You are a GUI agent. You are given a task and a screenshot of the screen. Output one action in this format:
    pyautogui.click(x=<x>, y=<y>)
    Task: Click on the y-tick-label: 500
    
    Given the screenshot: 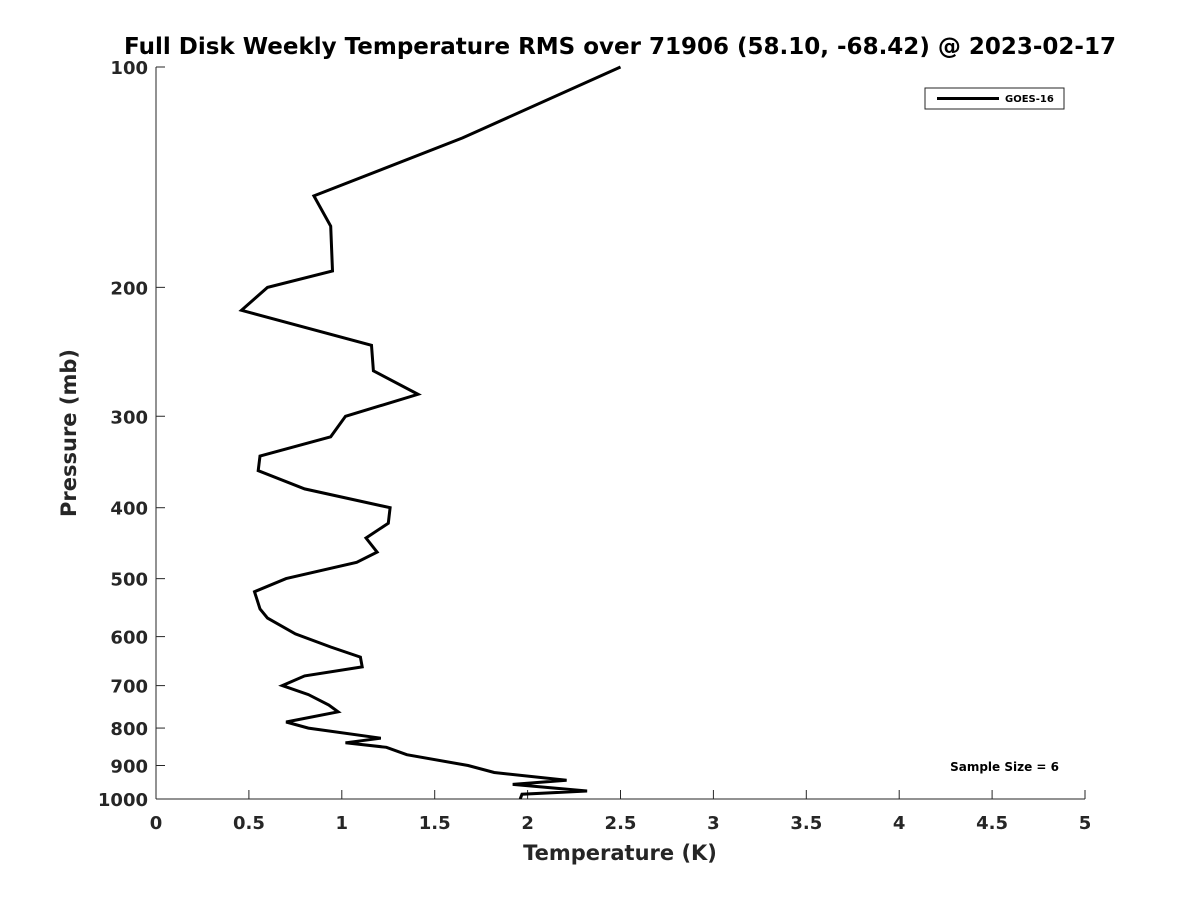 What is the action you would take?
    pyautogui.click(x=129, y=580)
    